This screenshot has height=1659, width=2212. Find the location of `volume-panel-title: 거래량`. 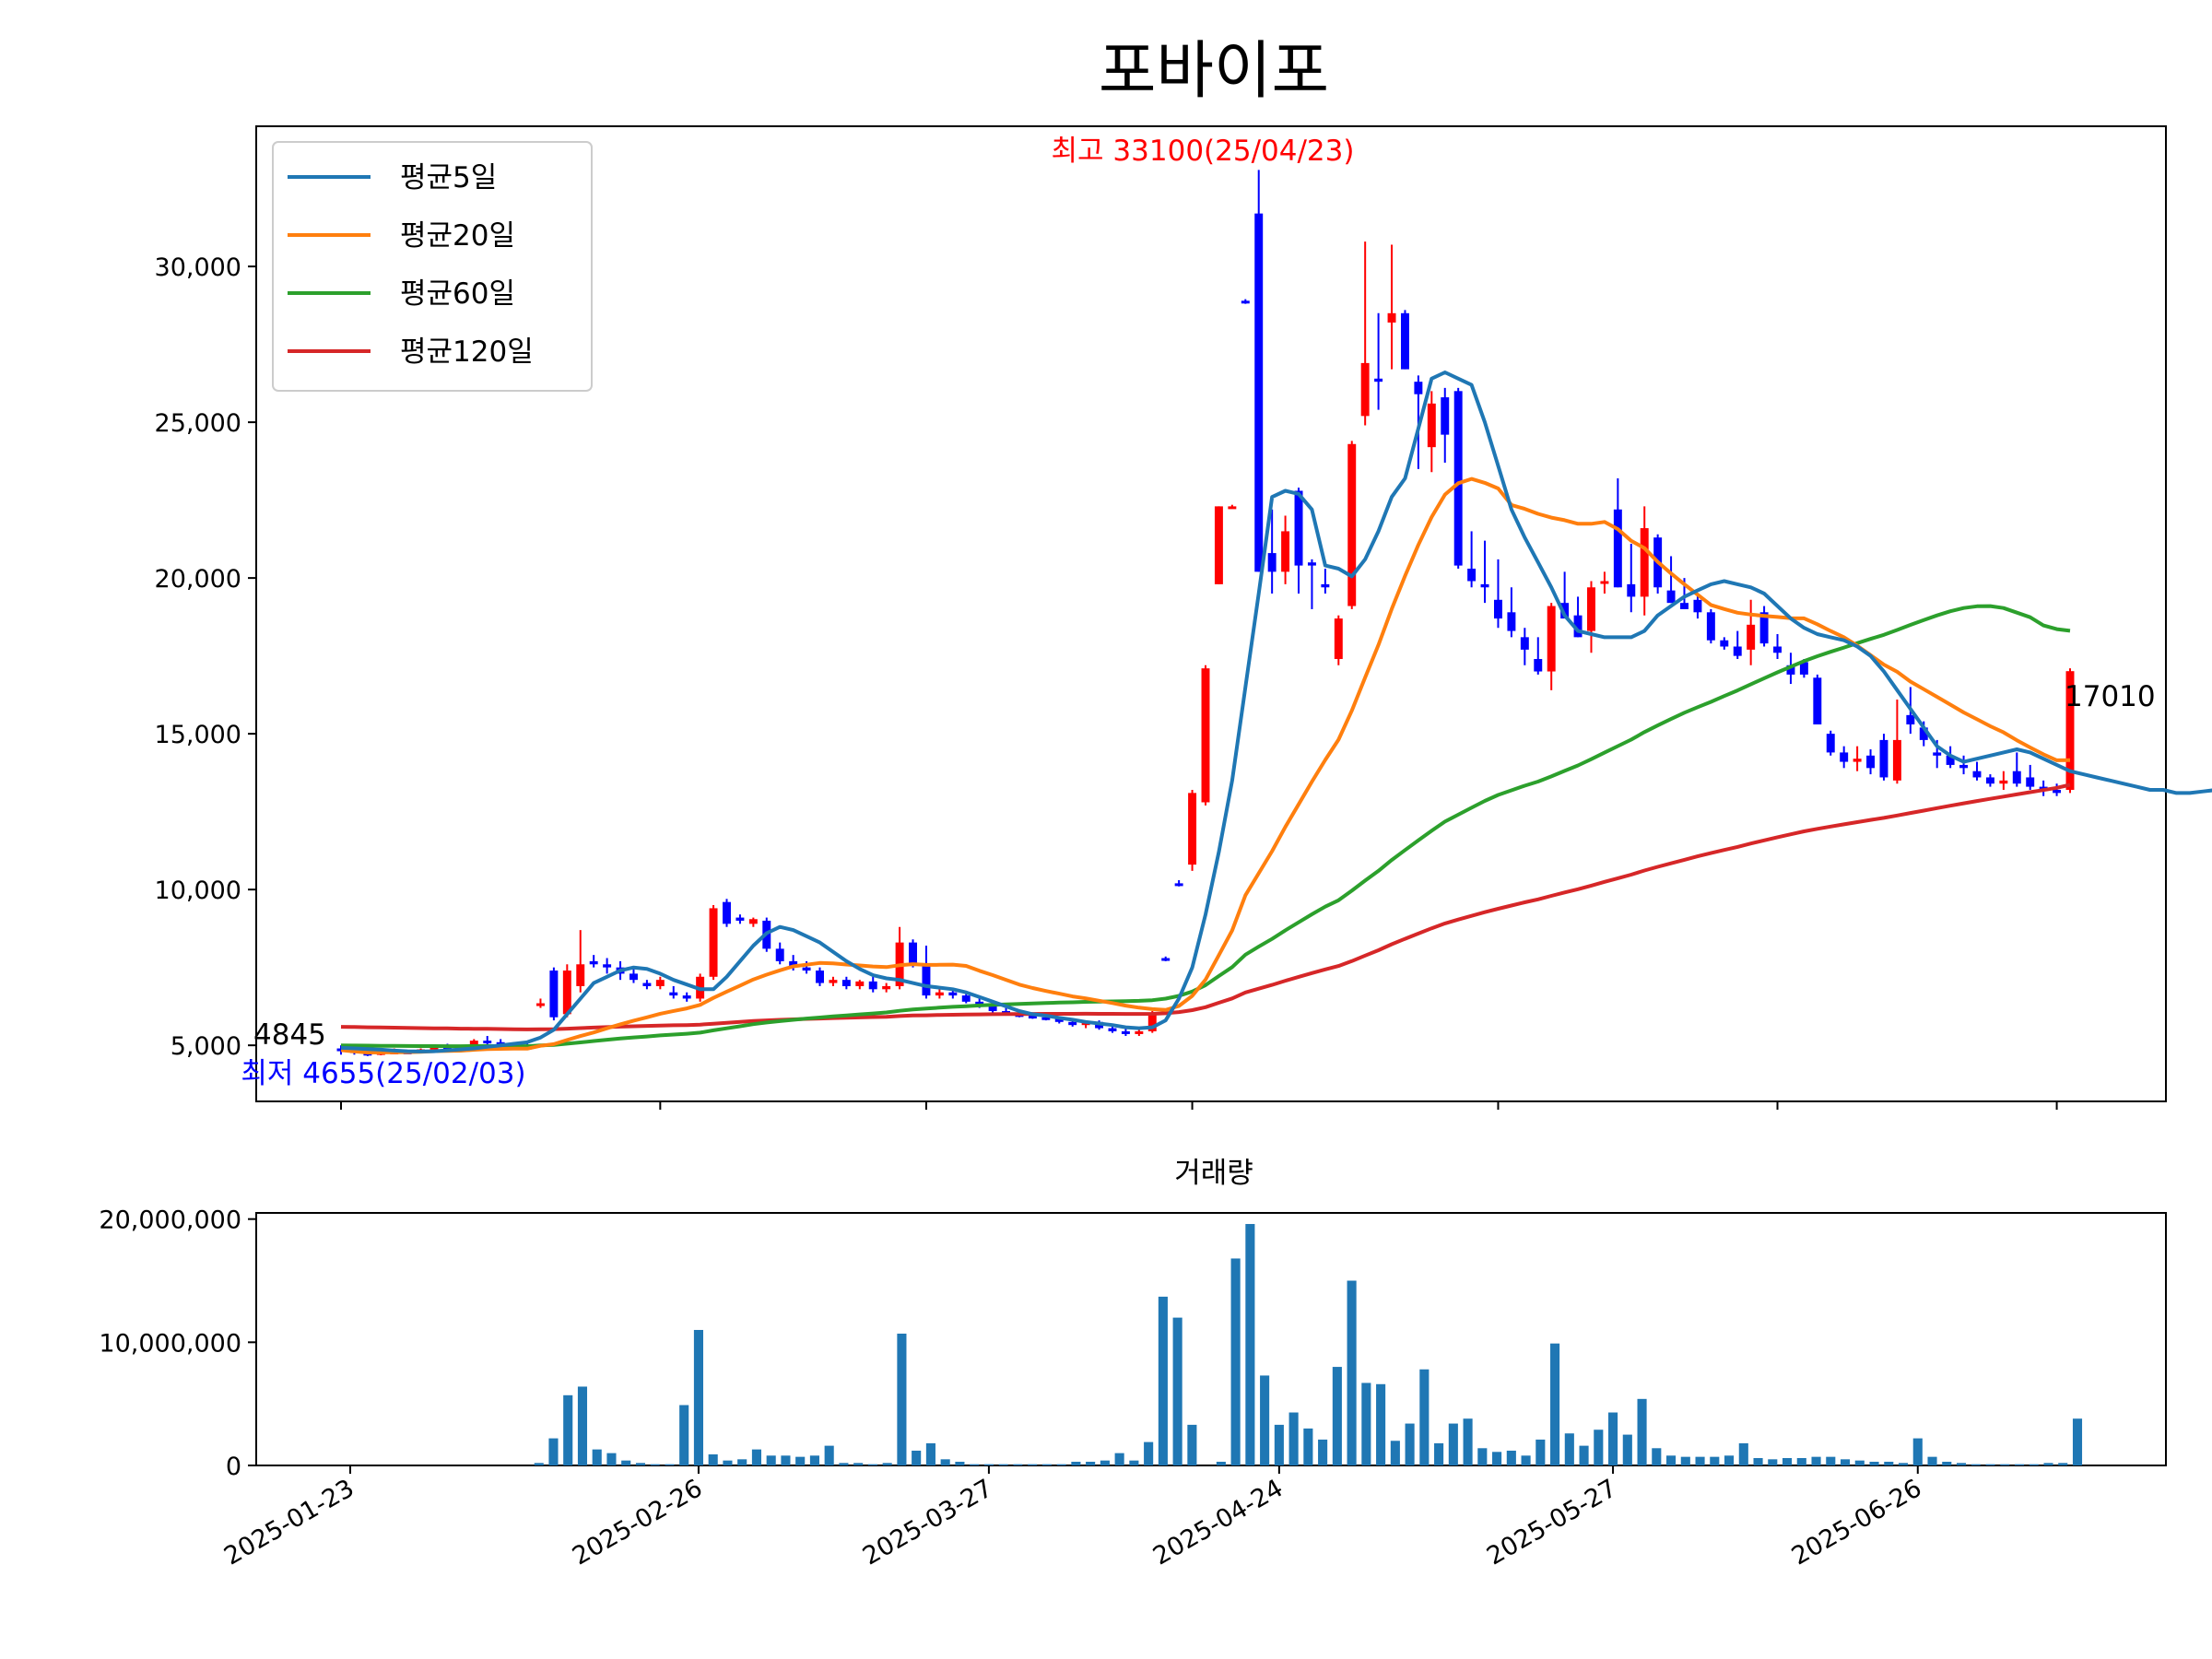

volume-panel-title: 거래량 is located at coordinates (1213, 1173).